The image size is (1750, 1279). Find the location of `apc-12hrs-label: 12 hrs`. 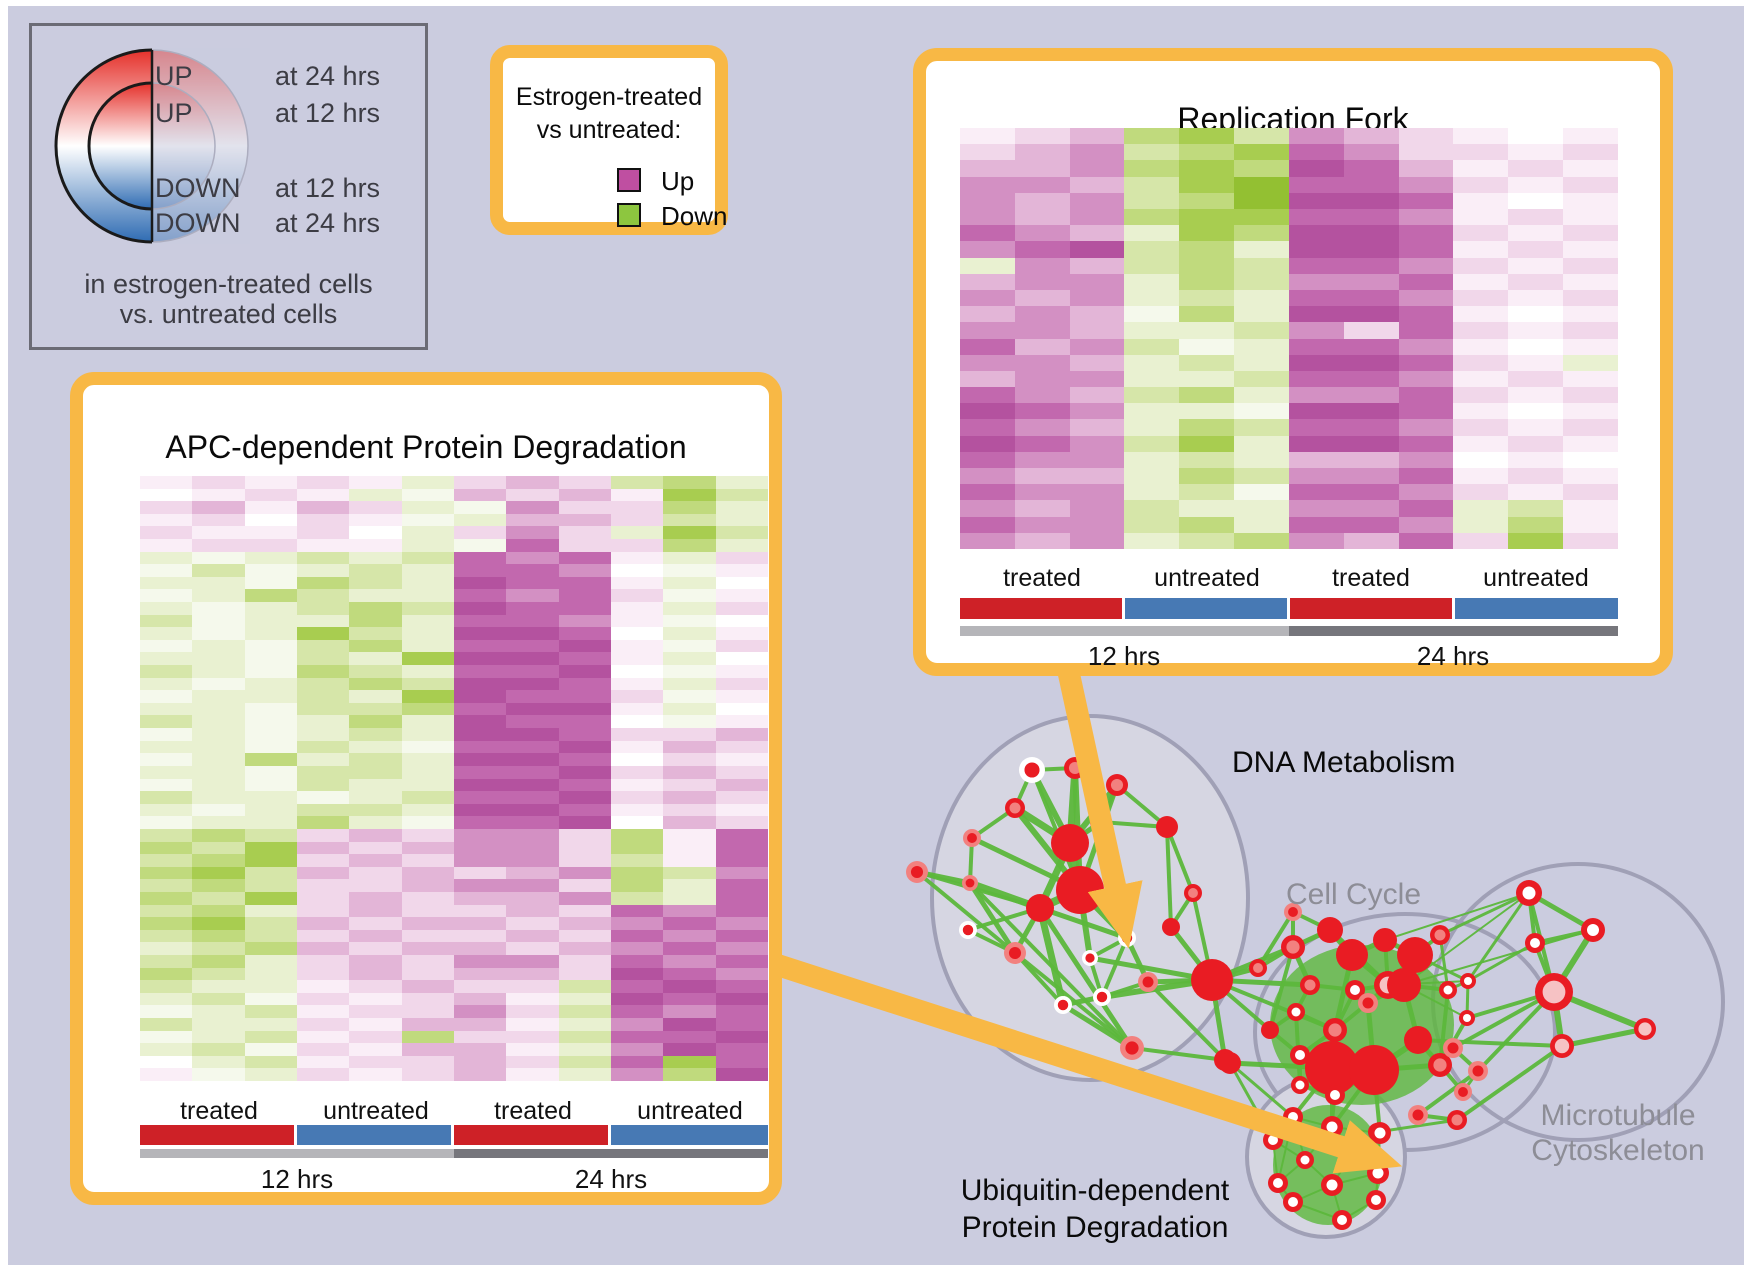

apc-12hrs-label: 12 hrs is located at coordinates (297, 1179).